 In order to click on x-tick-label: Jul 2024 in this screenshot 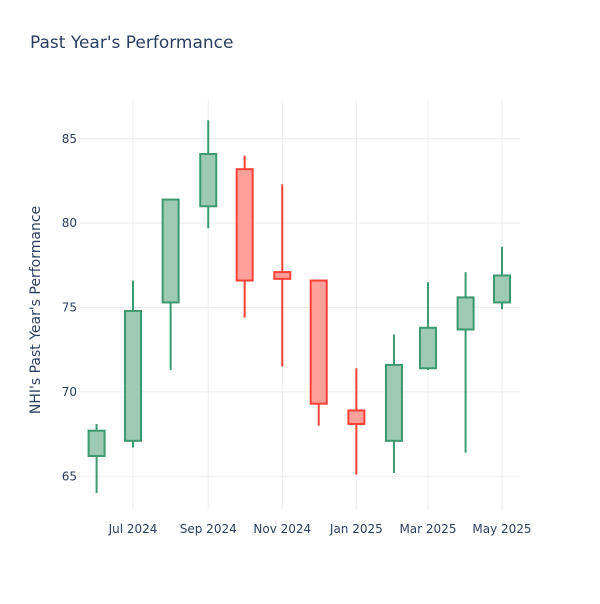, I will do `click(133, 529)`.